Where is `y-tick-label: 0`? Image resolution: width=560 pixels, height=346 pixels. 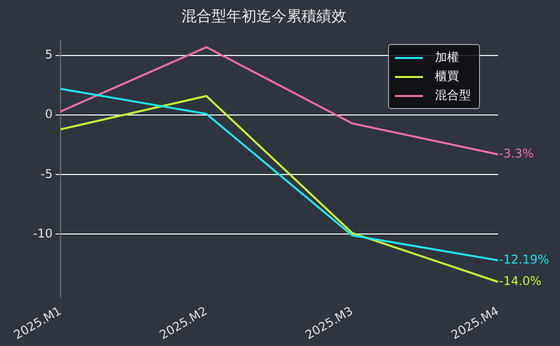
y-tick-label: 0 is located at coordinates (48, 114).